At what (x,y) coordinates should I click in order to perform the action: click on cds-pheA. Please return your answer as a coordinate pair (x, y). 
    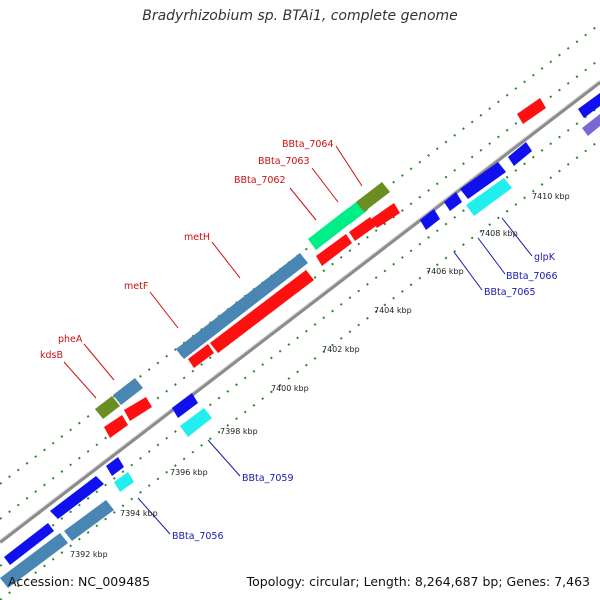
    Looking at the image, I should click on (128, 391).